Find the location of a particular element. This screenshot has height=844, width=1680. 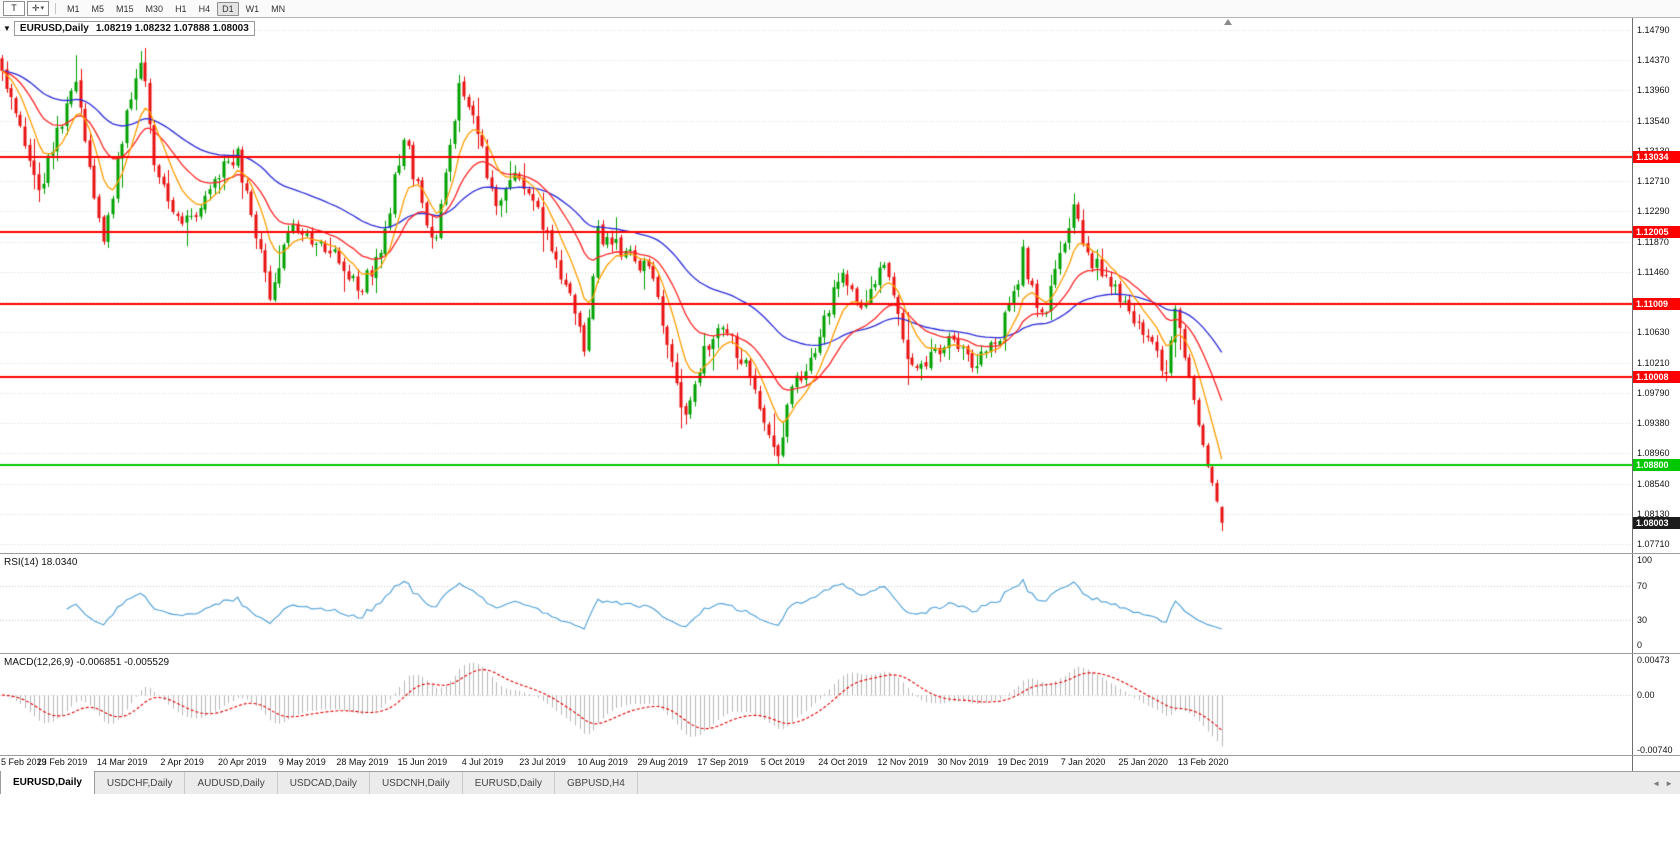

chart-shift-marker is located at coordinates (1228, 22).